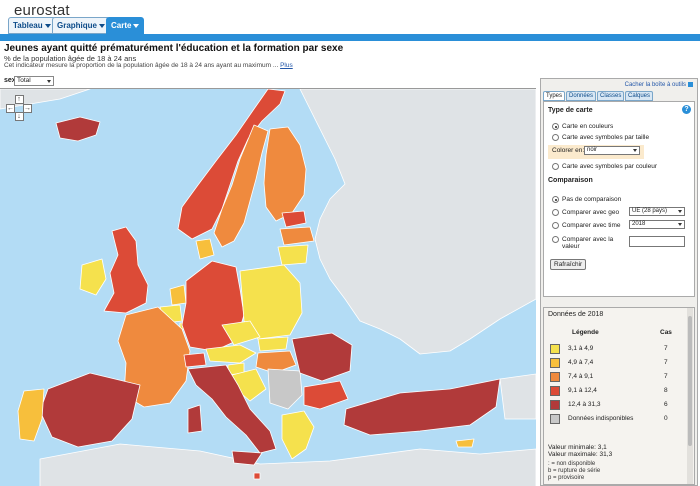 Image resolution: width=700 pixels, height=486 pixels. Describe the element at coordinates (287, 464) in the screenshot. I see `map-region-north-africa` at that location.